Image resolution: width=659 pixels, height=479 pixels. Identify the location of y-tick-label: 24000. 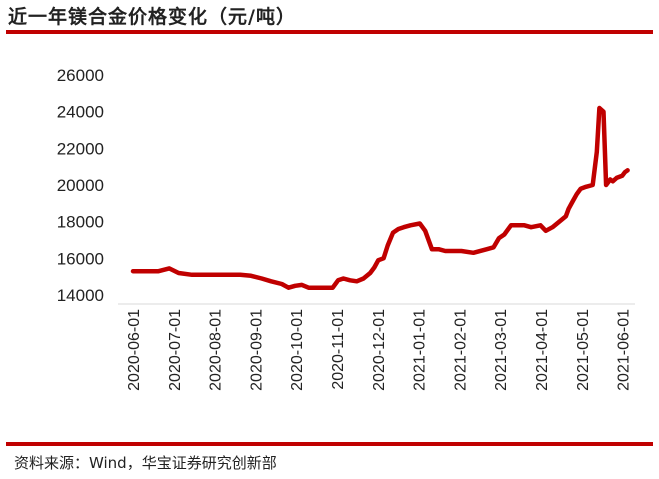
(80, 112).